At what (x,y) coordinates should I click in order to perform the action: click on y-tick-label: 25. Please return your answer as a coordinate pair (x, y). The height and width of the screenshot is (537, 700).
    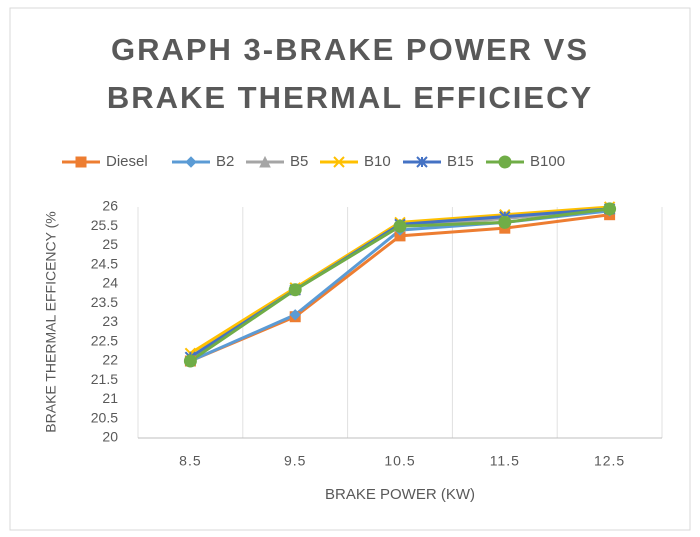
    Looking at the image, I should click on (110, 244).